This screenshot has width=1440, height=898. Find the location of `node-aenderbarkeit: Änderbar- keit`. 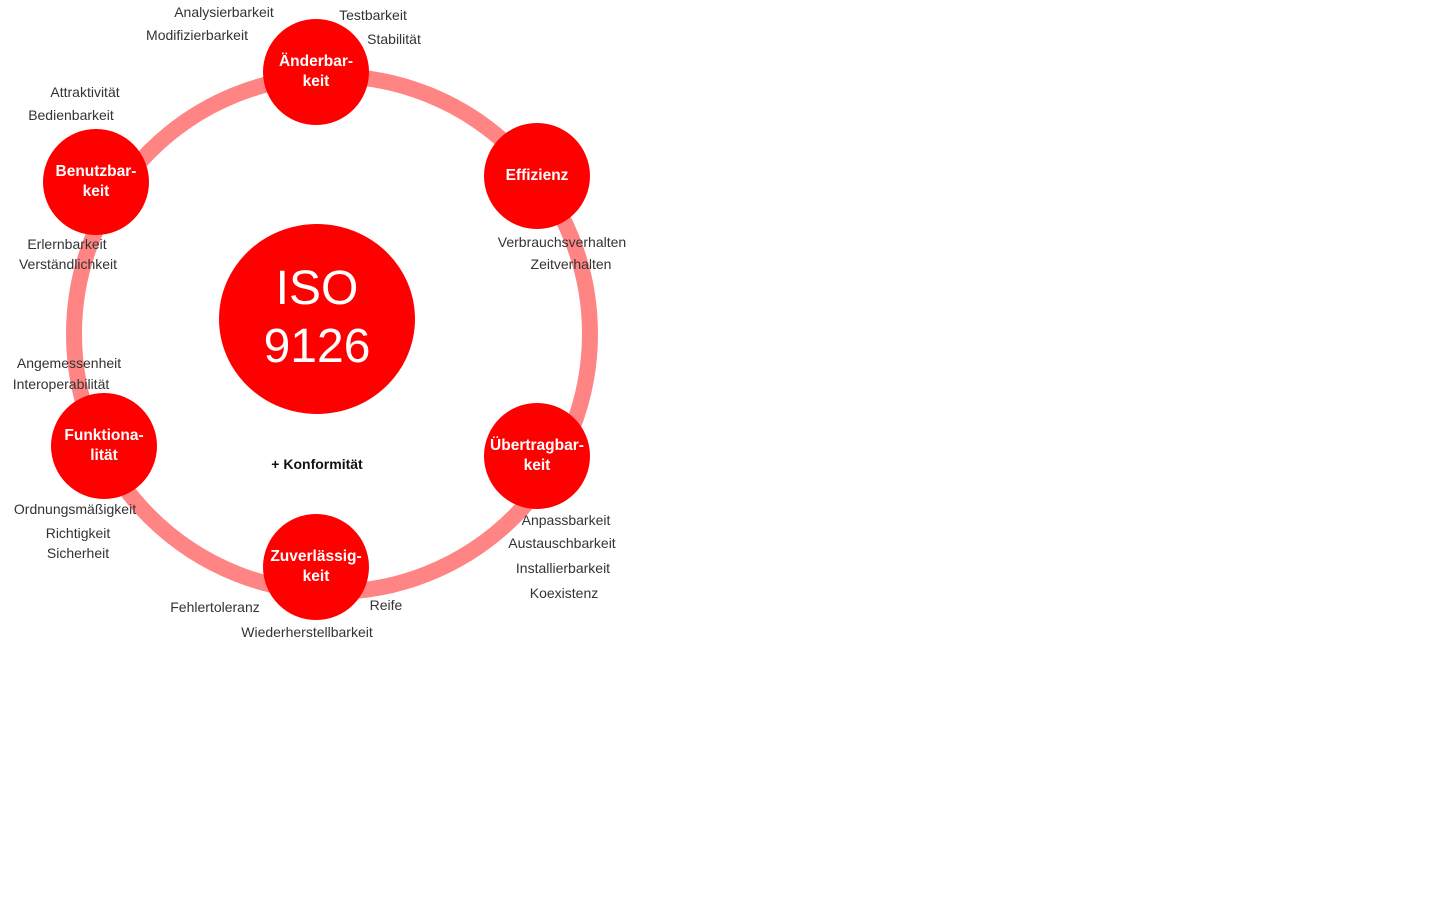

node-aenderbarkeit: Änderbar- keit is located at coordinates (316, 72).